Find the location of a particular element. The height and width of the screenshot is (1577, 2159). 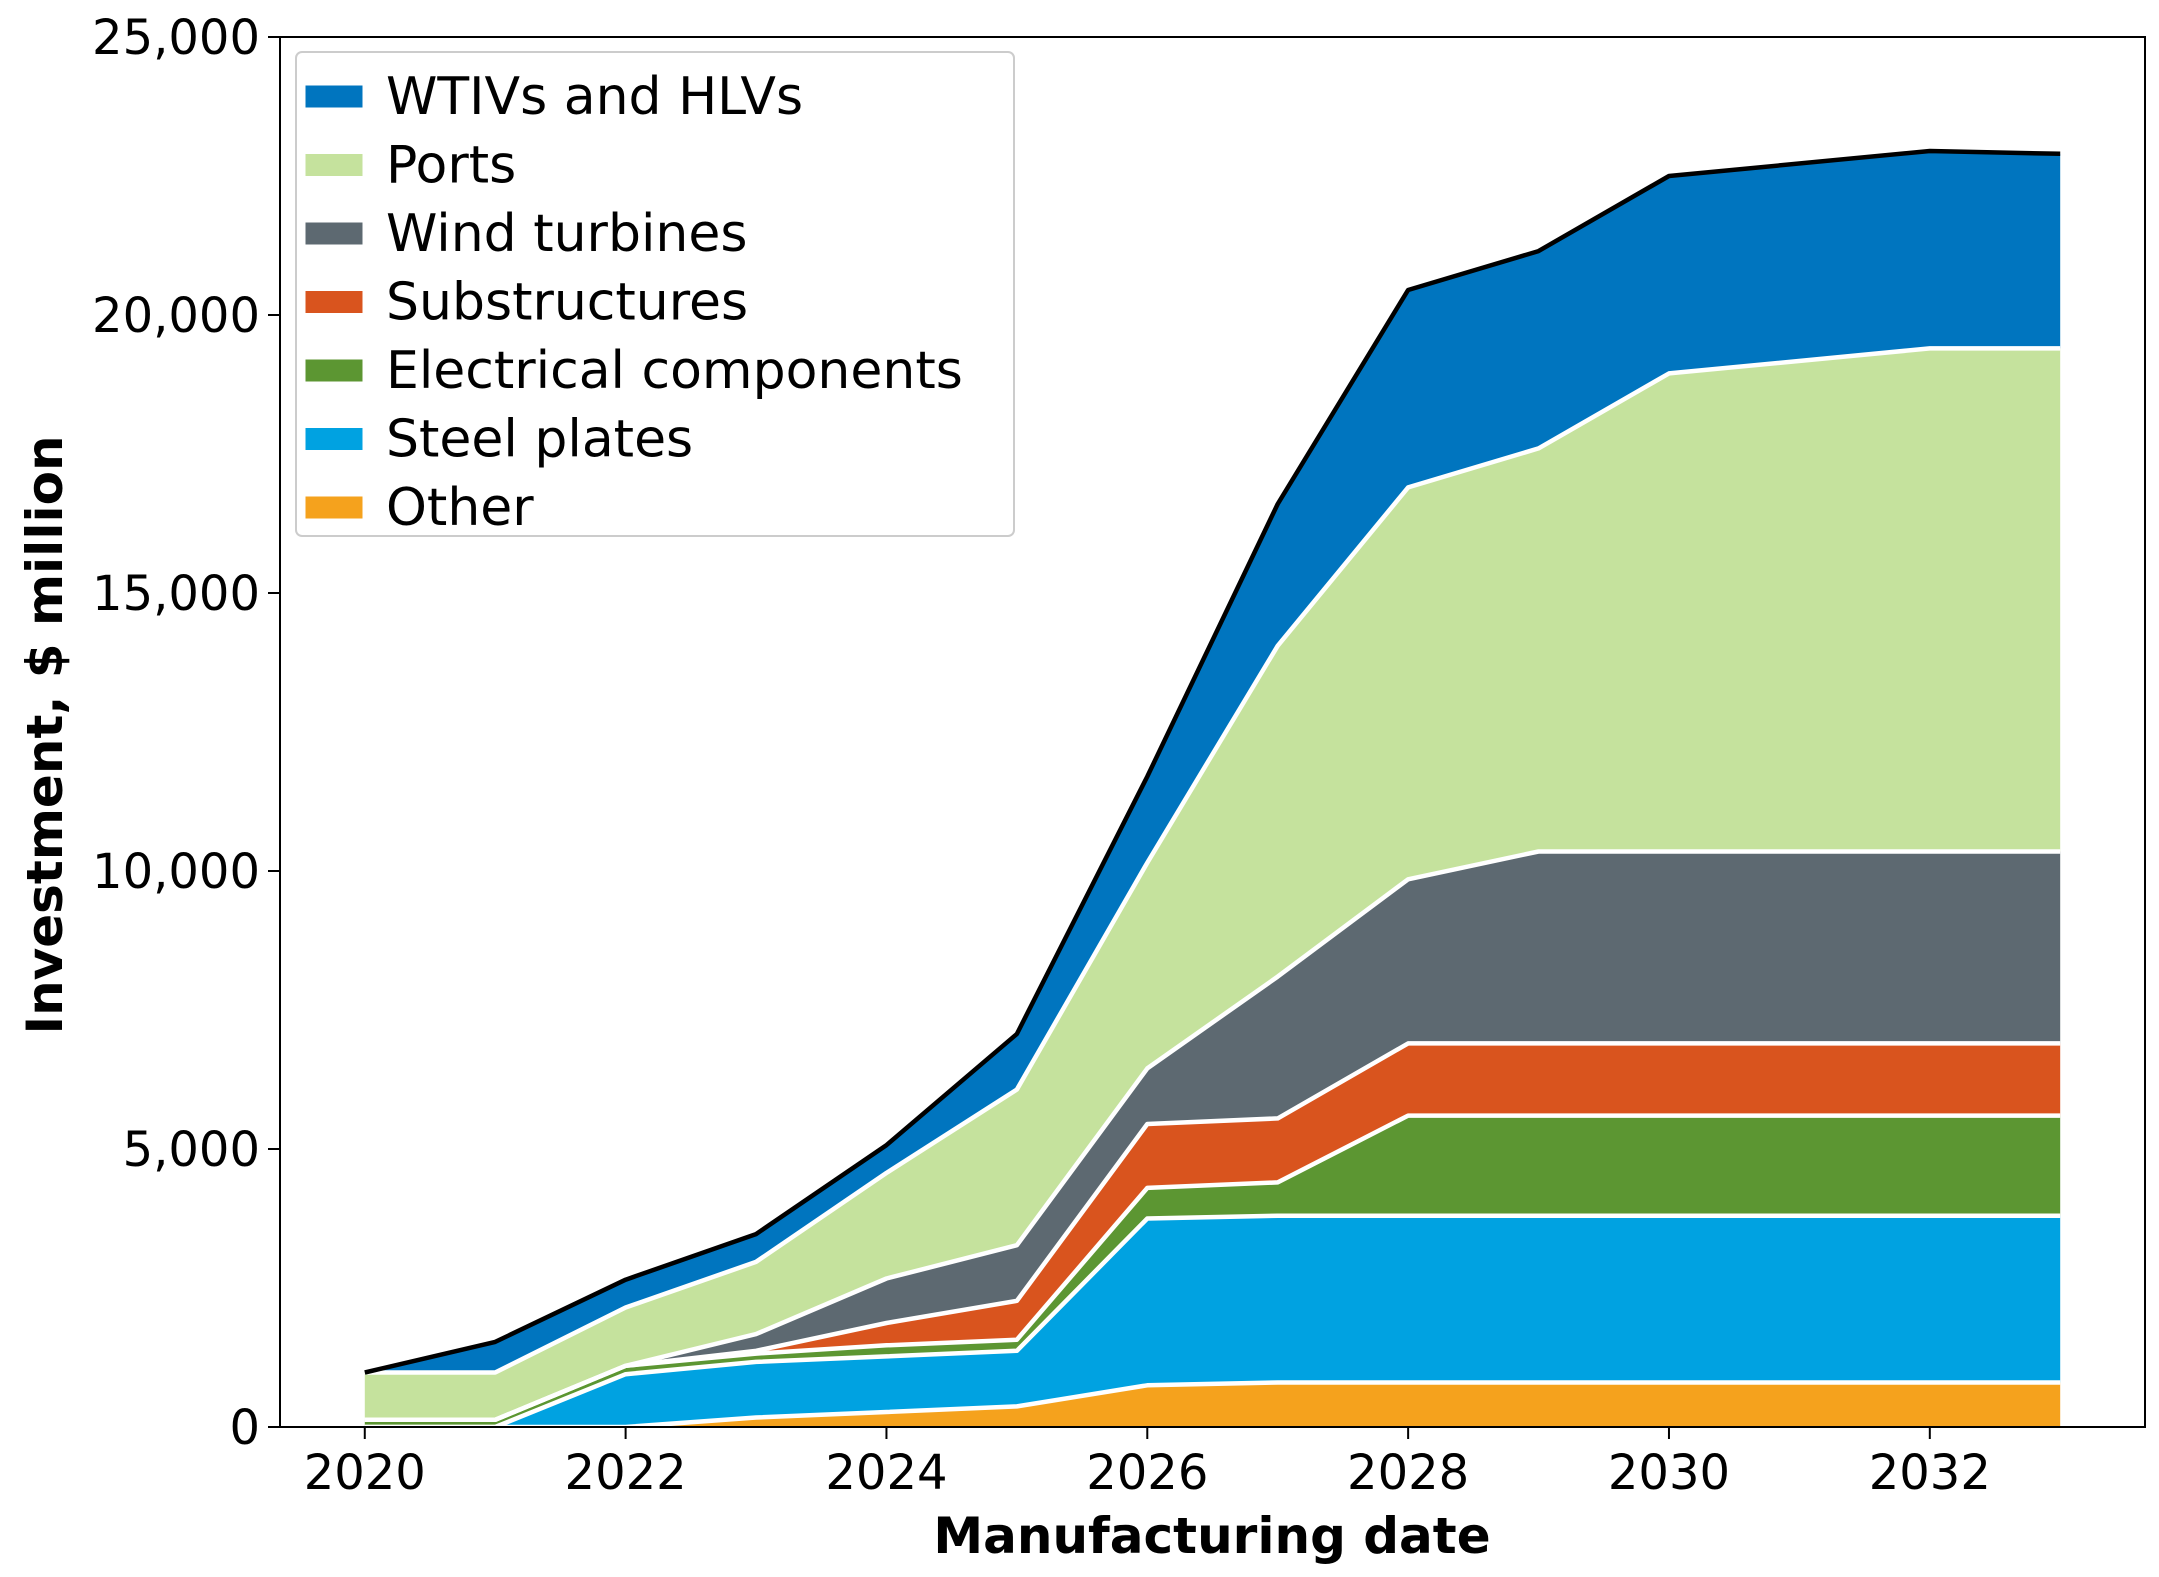

legend-label-substructures: Substructures is located at coordinates (567, 303).